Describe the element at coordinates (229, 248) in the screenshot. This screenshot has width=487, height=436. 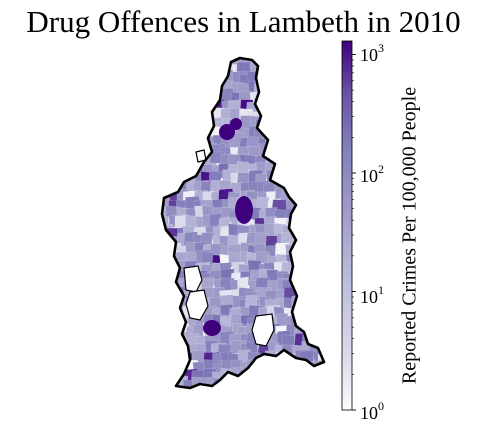
I see `unpopulated-areas` at that location.